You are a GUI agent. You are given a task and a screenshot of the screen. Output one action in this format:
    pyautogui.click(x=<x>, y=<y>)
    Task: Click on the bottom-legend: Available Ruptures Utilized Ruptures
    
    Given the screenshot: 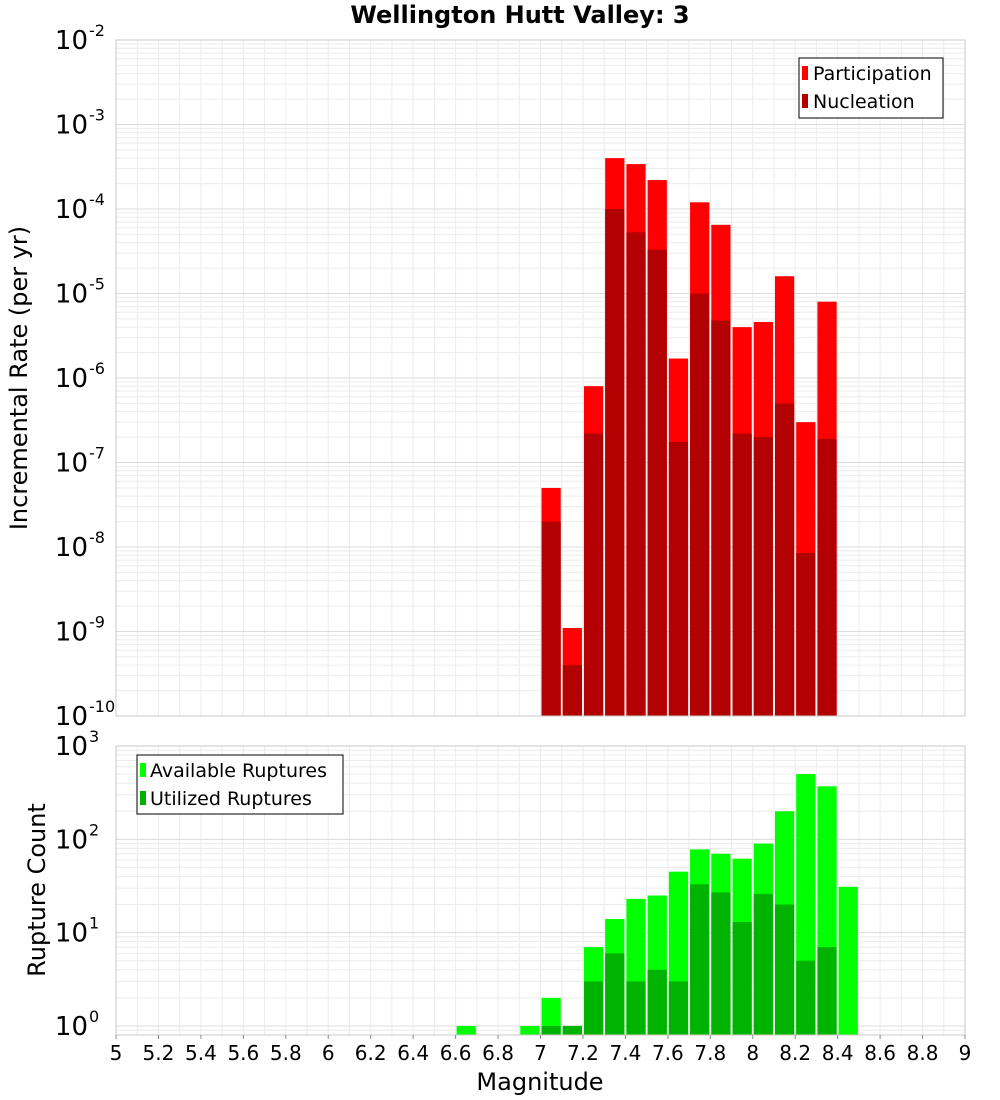 What is the action you would take?
    pyautogui.click(x=240, y=784)
    